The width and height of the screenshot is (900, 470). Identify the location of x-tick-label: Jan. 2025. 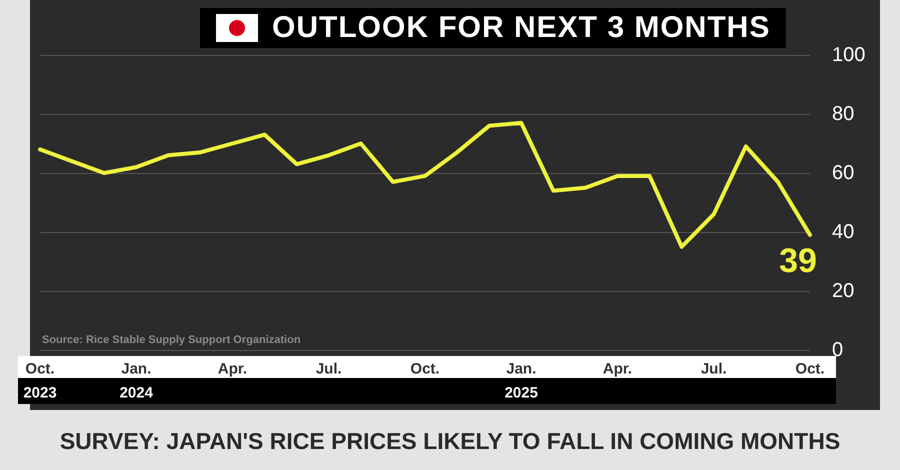
(521, 381).